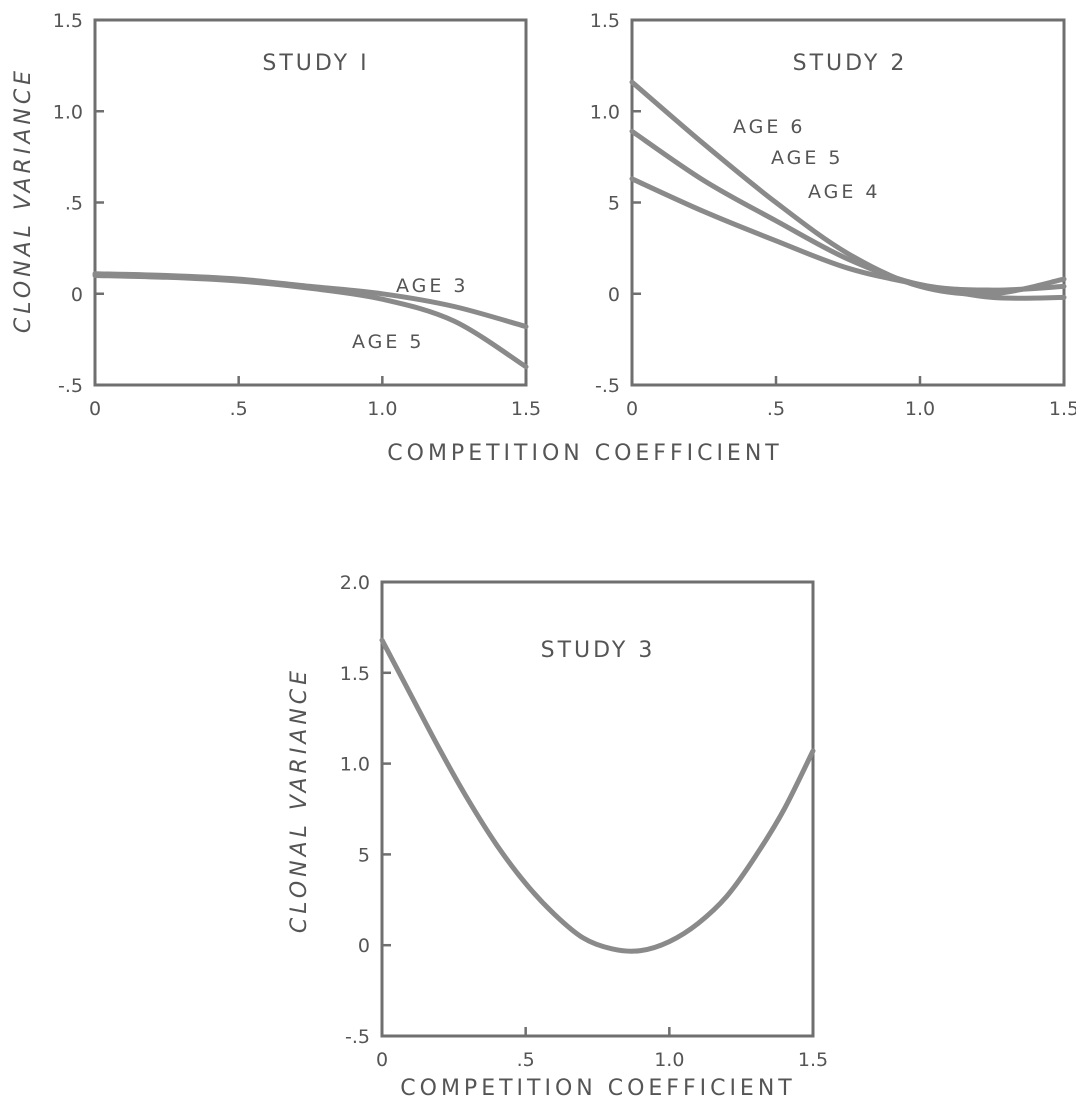  What do you see at coordinates (598, 650) in the screenshot?
I see `panel-title: STUDY 3` at bounding box center [598, 650].